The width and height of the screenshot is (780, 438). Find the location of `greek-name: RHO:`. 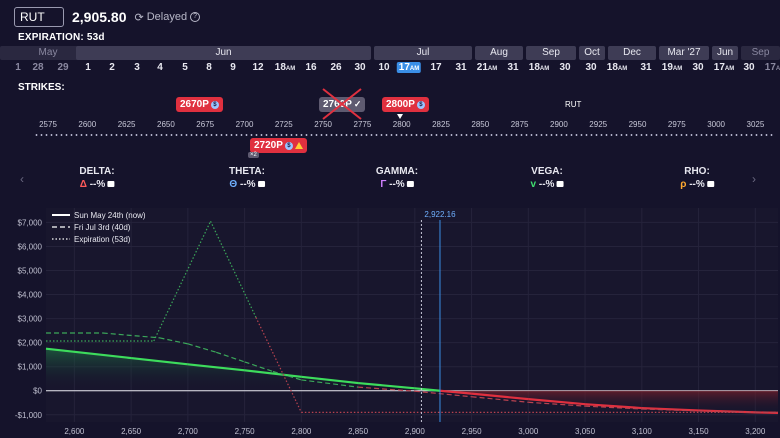

greek-name: RHO: is located at coordinates (697, 171).